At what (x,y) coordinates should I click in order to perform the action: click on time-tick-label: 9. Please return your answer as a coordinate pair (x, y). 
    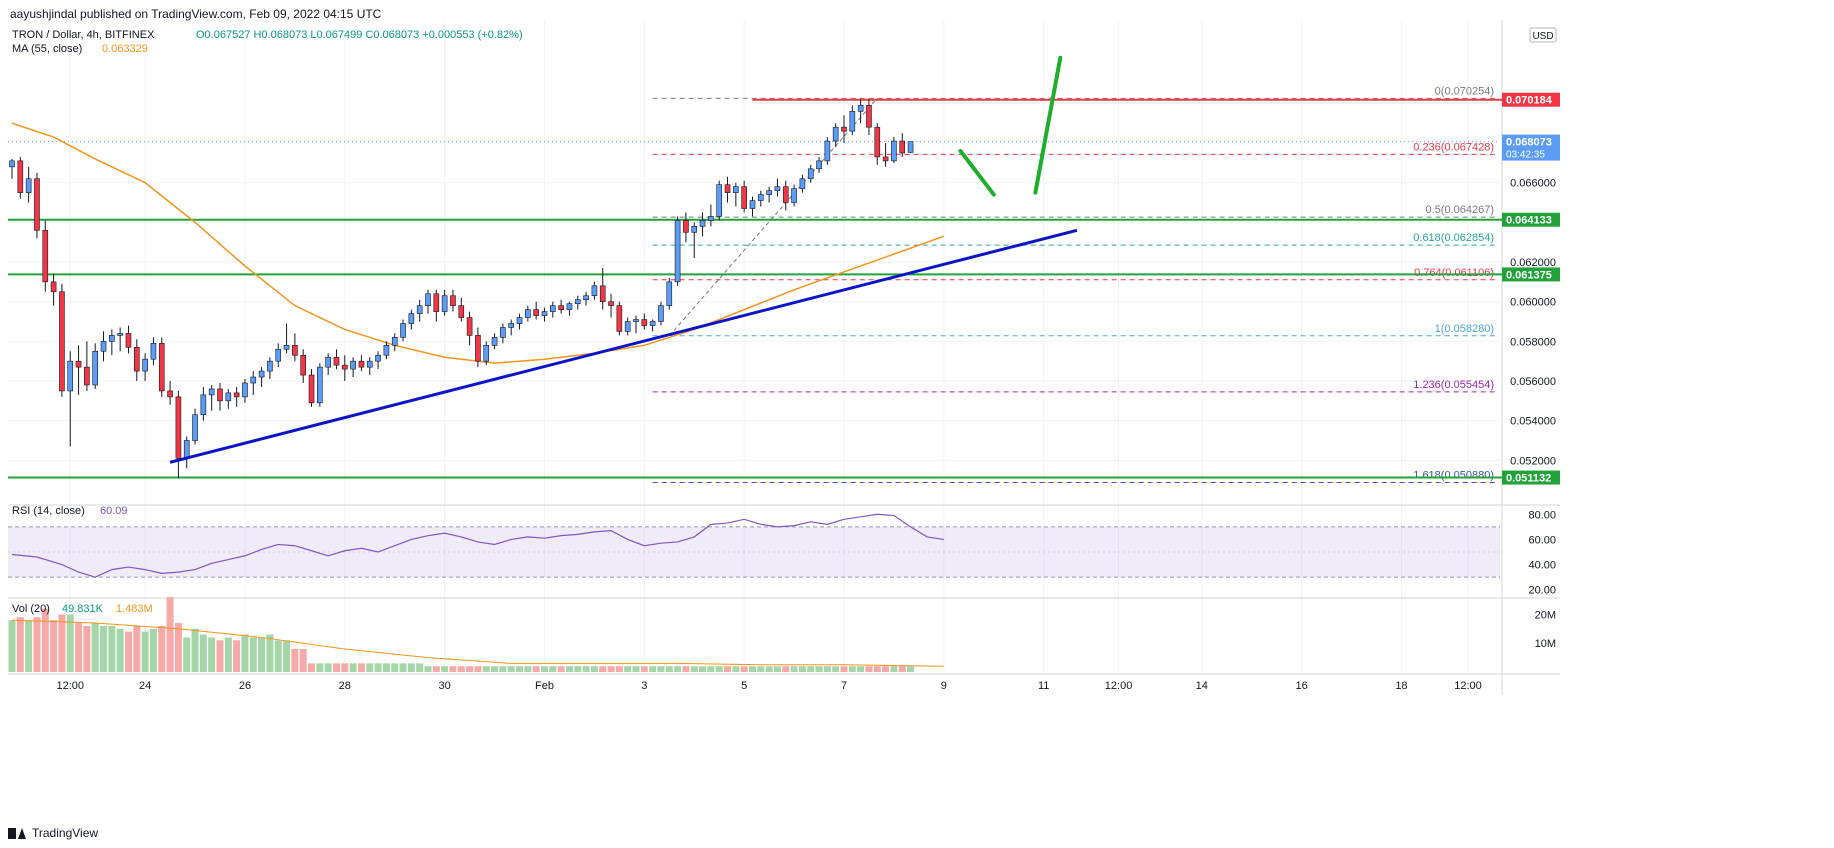
    Looking at the image, I should click on (944, 686).